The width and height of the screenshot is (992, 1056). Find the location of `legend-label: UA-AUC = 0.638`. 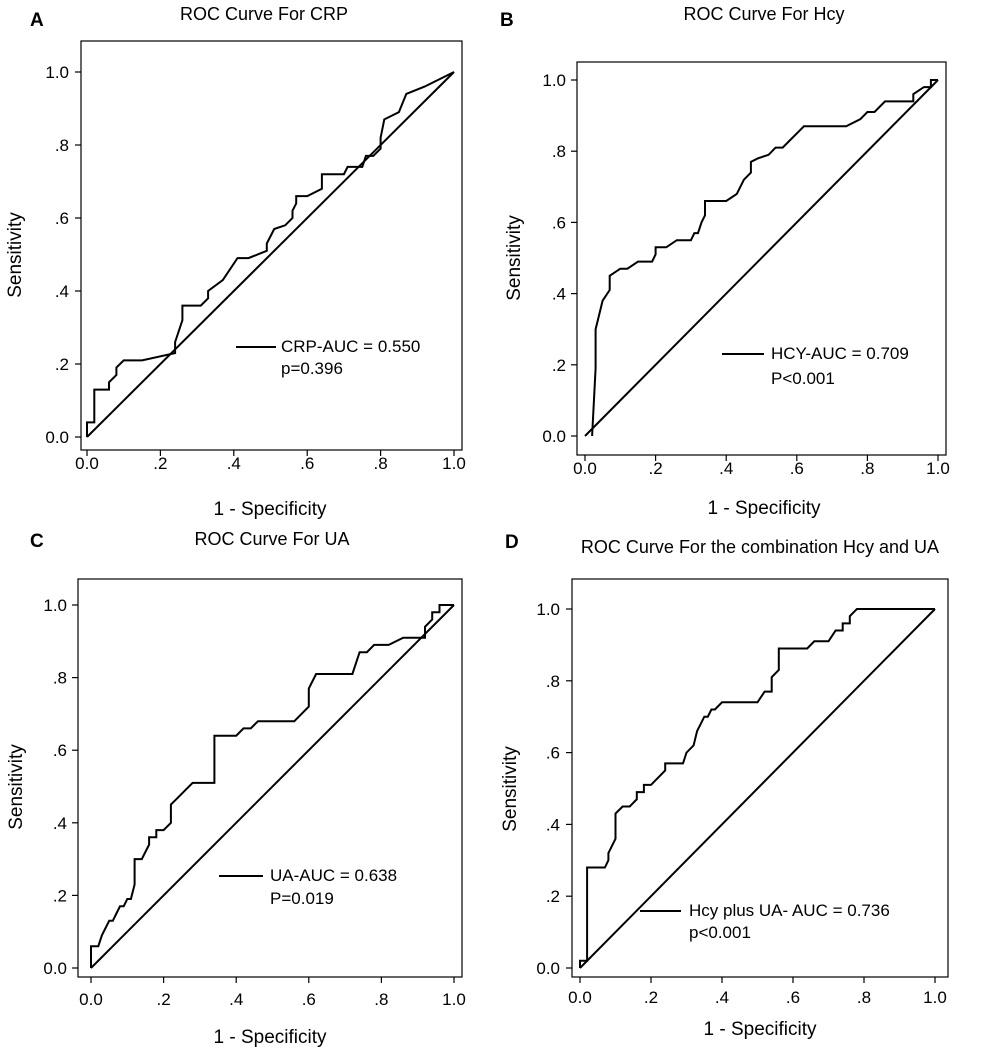

legend-label: UA-AUC = 0.638 is located at coordinates (333, 875).